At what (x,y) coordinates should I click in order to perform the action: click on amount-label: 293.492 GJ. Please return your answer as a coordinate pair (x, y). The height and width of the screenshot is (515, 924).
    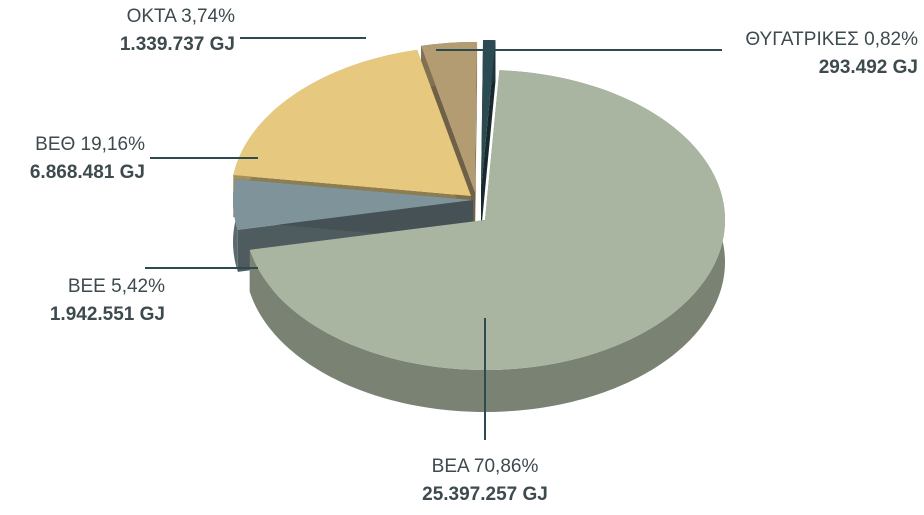
    Looking at the image, I should click on (868, 67).